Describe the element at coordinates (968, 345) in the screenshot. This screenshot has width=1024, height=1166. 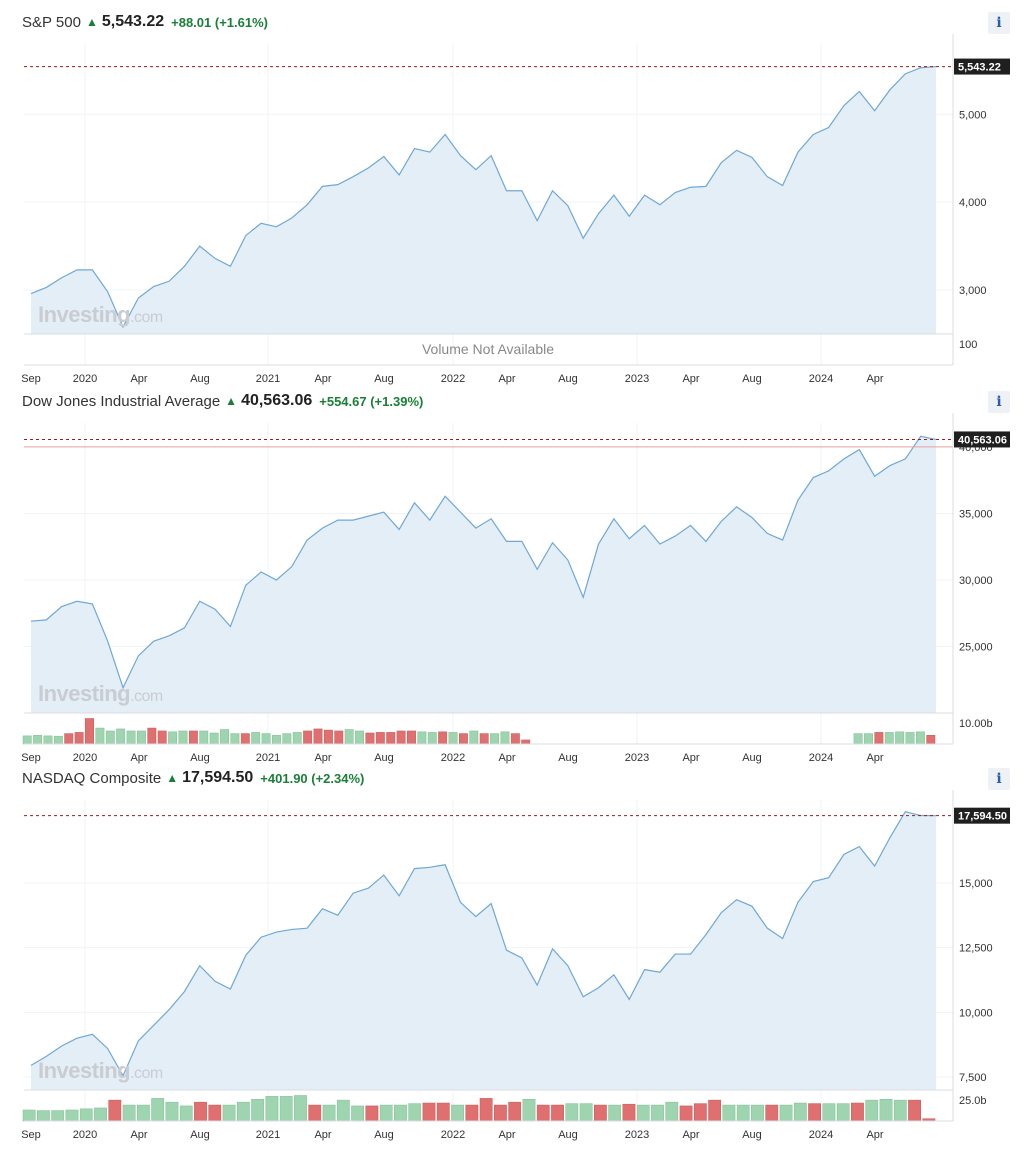
I see `volume-axis-label: 100` at that location.